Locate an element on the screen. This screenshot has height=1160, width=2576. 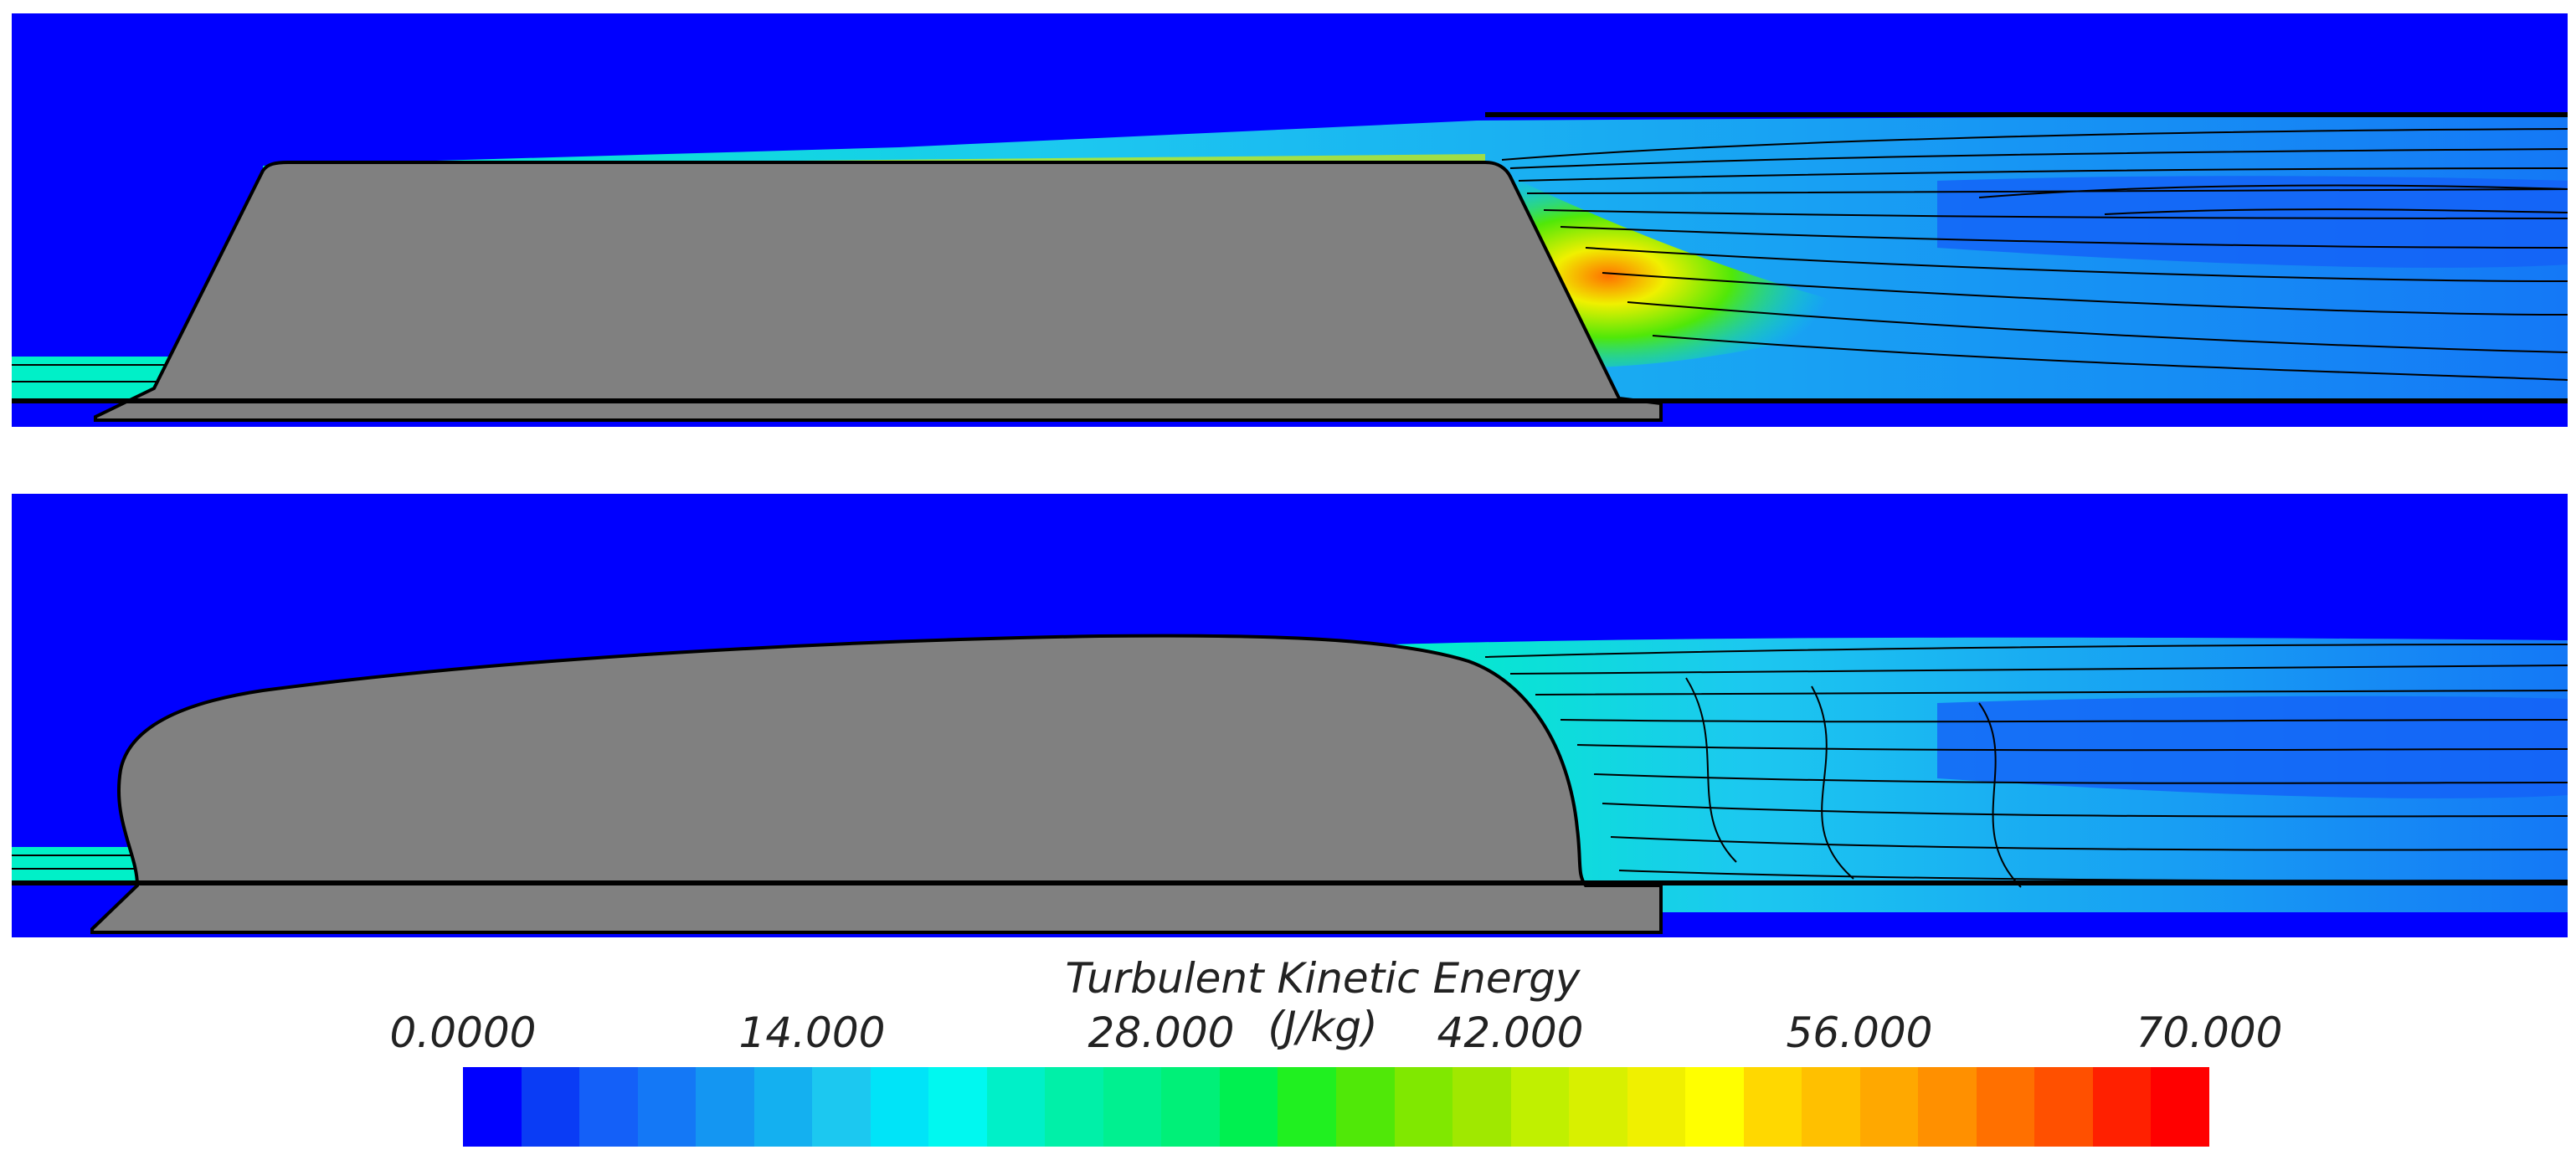
legend-tick-0: 0.0000 is located at coordinates (463, 1033).